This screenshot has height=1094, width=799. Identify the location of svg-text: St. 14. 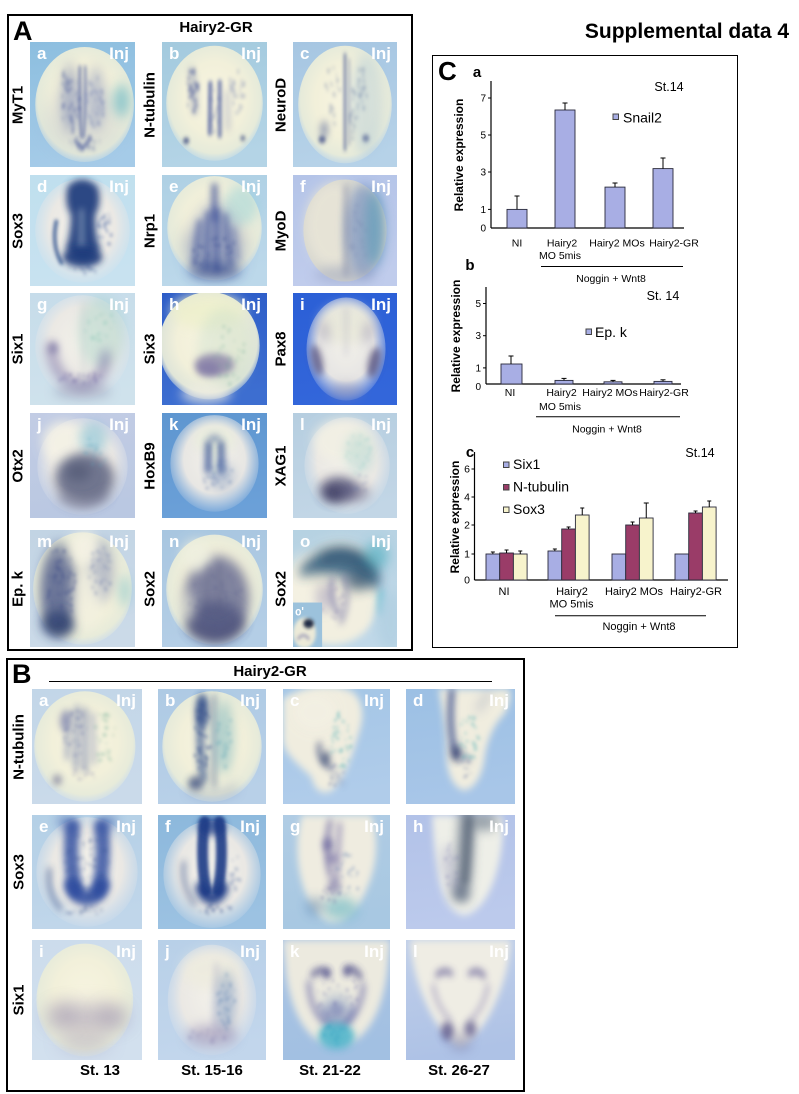
(663, 296).